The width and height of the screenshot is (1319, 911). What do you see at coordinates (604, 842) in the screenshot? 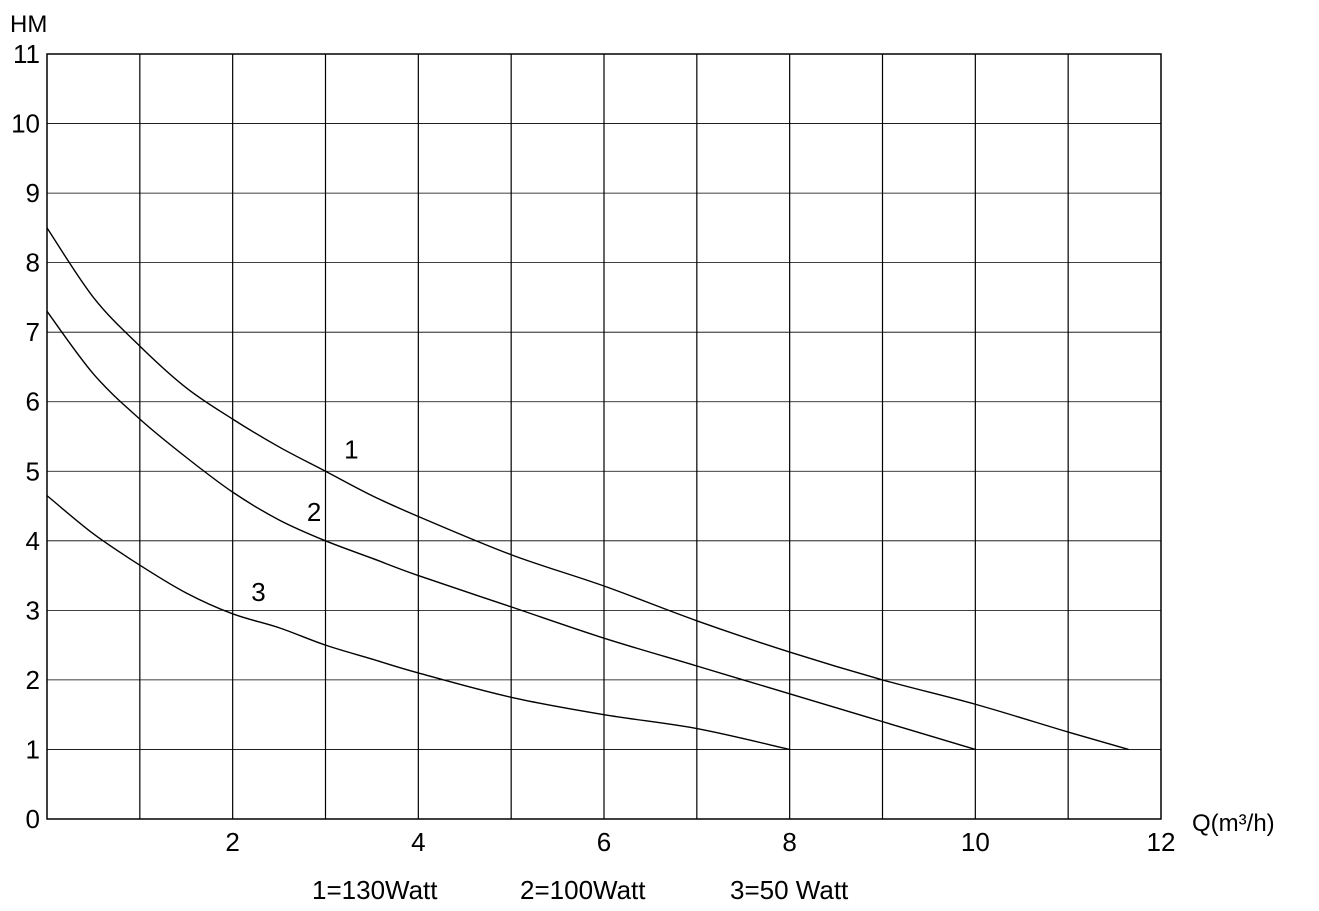
I see `x-tick-label: 6` at bounding box center [604, 842].